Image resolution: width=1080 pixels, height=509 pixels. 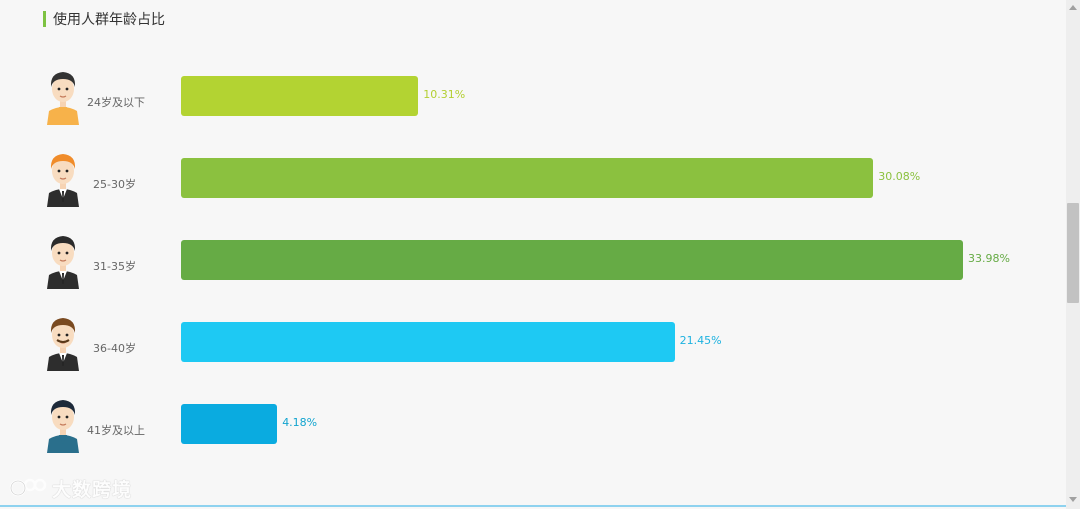 I want to click on watermark: 大数跨境, so click(x=70, y=488).